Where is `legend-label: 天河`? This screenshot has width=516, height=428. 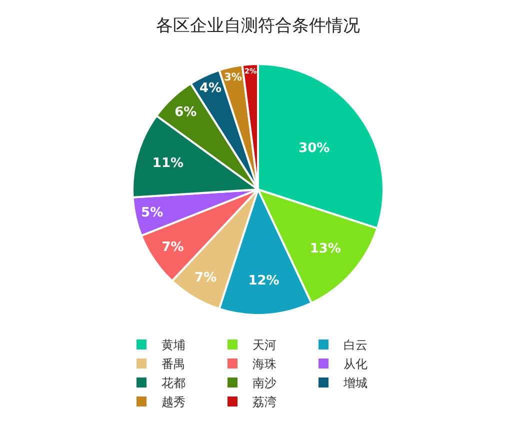
legend-label: 天河 is located at coordinates (264, 345).